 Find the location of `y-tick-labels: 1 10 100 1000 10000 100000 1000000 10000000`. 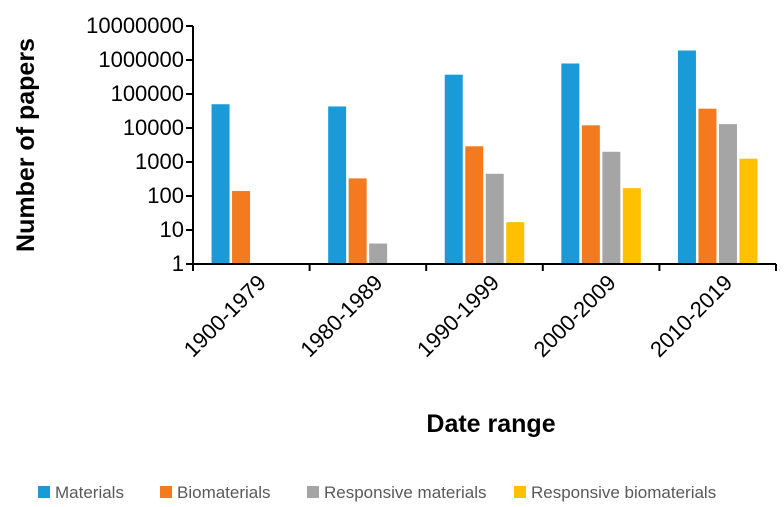

y-tick-labels: 1 10 100 1000 10000 100000 1000000 10000000 is located at coordinates (135, 144).